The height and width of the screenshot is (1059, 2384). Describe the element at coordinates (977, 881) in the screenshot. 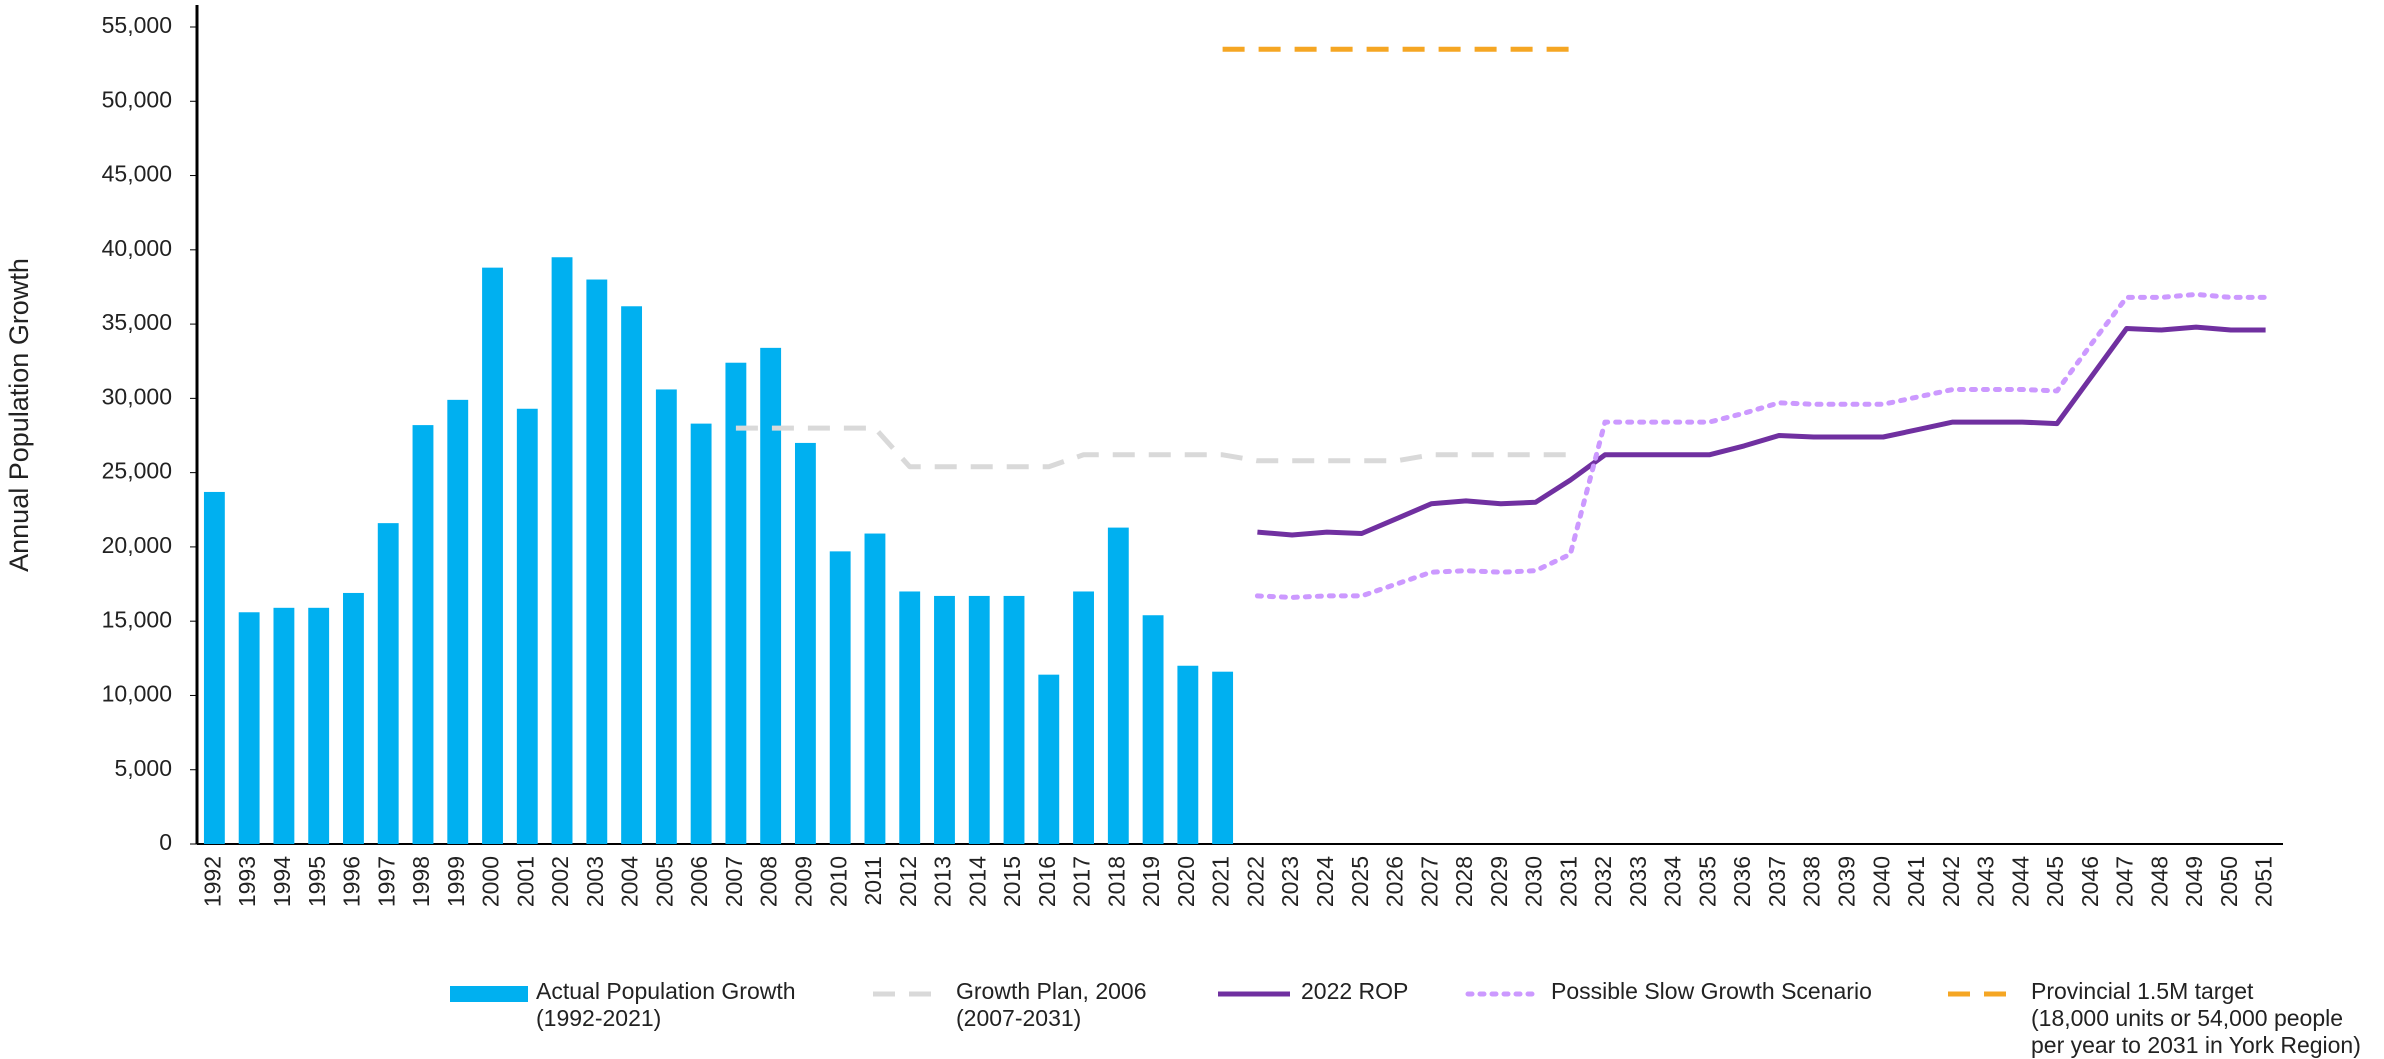

I see `x-tick-label: 2014` at that location.